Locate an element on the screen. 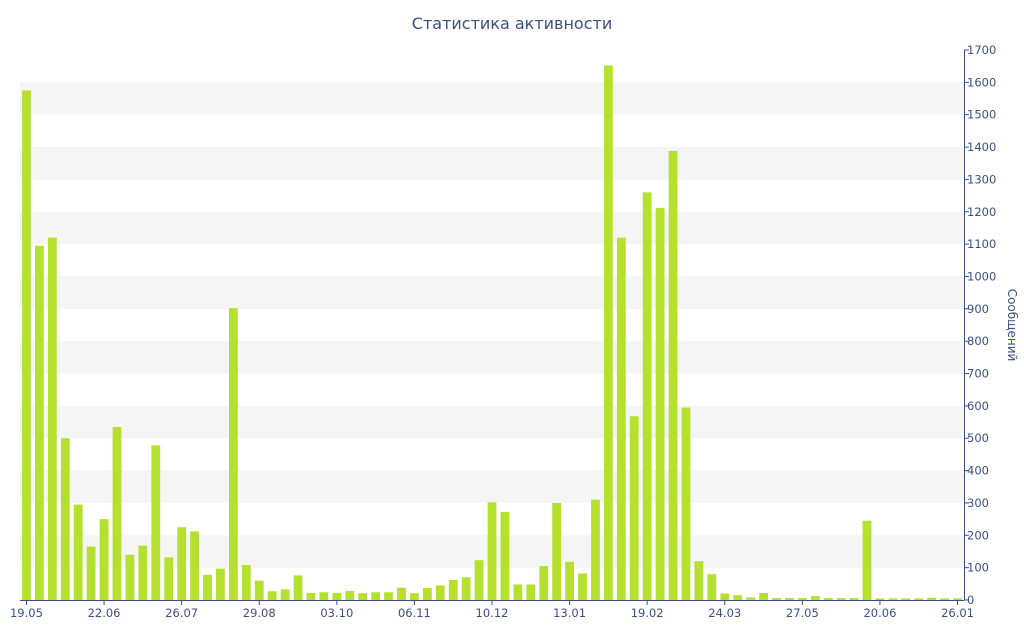 The height and width of the screenshot is (640, 1024). x-tick-label: 29.08 is located at coordinates (259, 613).